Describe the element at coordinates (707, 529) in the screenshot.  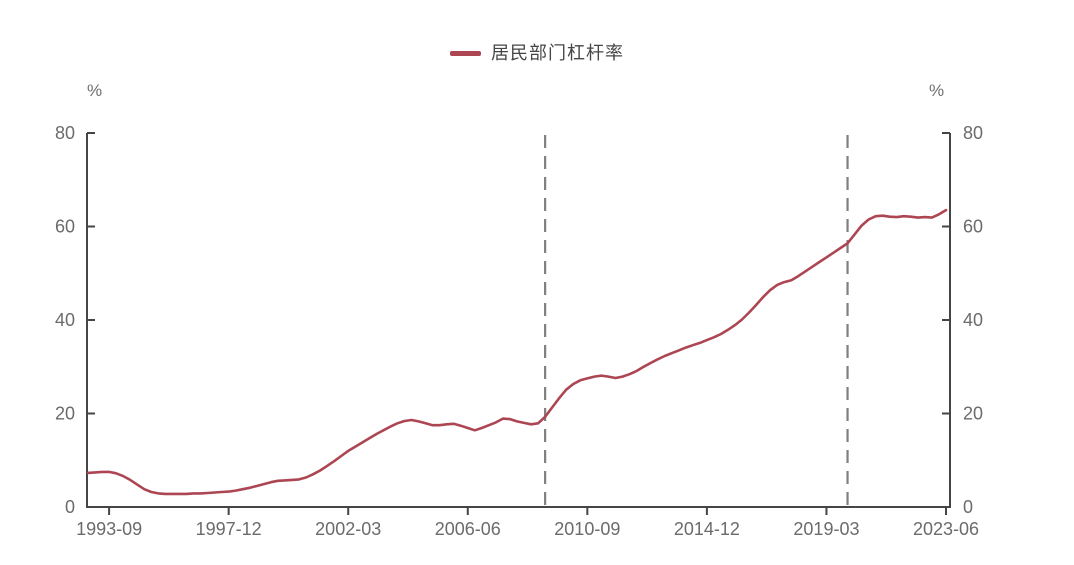
I see `x-tick-label: 2014-12` at that location.